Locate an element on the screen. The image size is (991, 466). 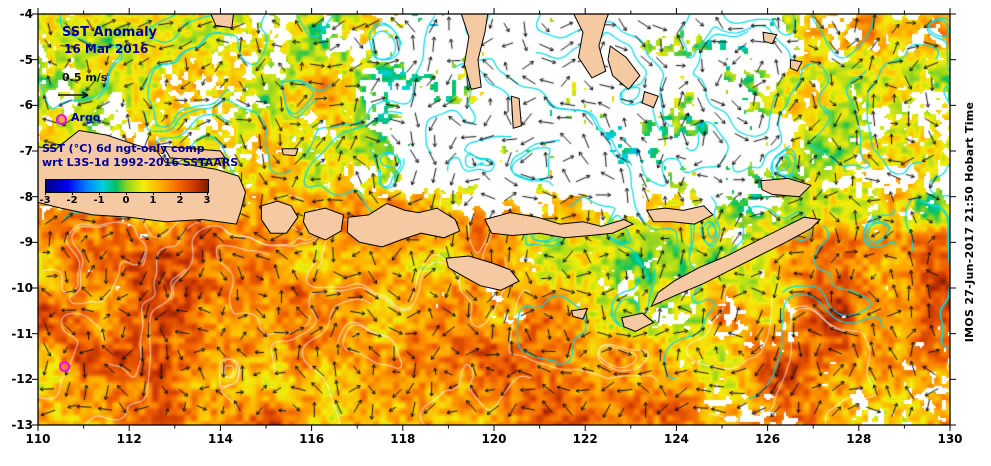
argo-legend-marker-icon is located at coordinates (61, 119).